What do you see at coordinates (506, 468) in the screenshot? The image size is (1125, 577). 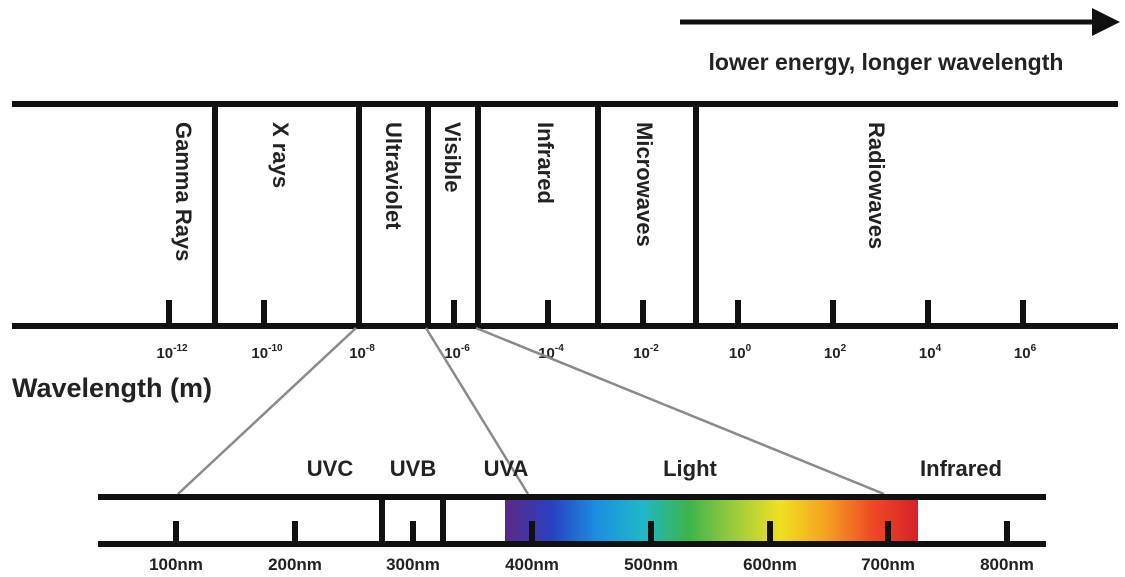 I see `sub-region-uva: UVA` at bounding box center [506, 468].